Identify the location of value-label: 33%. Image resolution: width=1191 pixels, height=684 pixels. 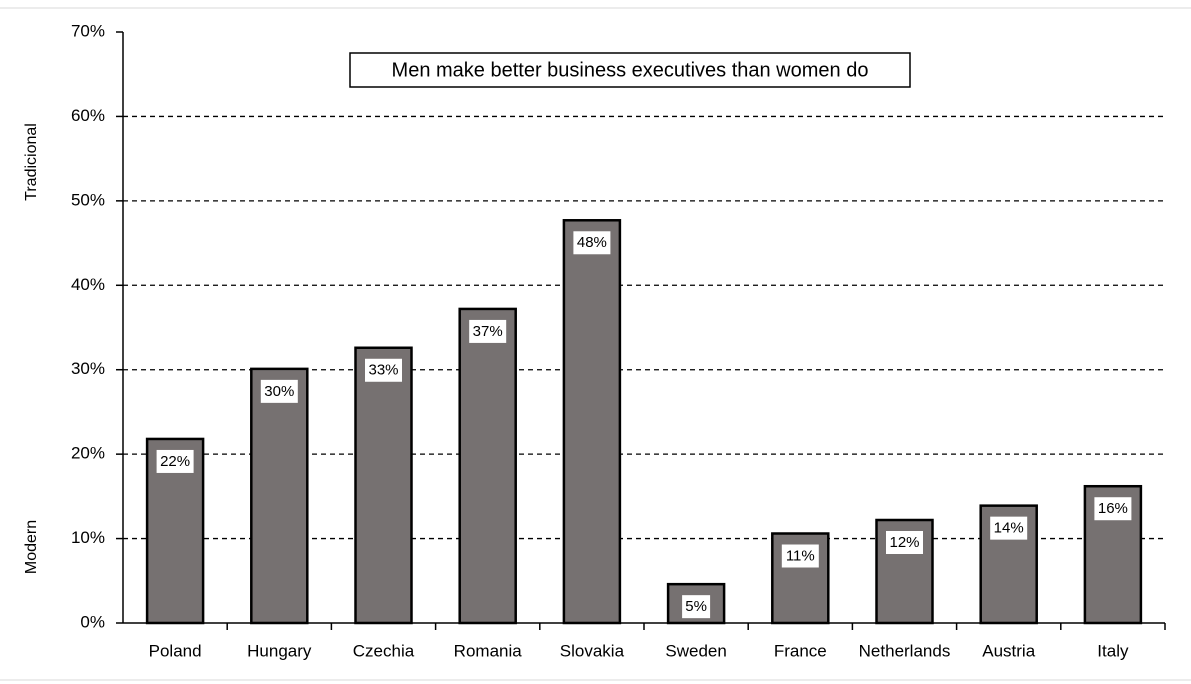
(383, 370).